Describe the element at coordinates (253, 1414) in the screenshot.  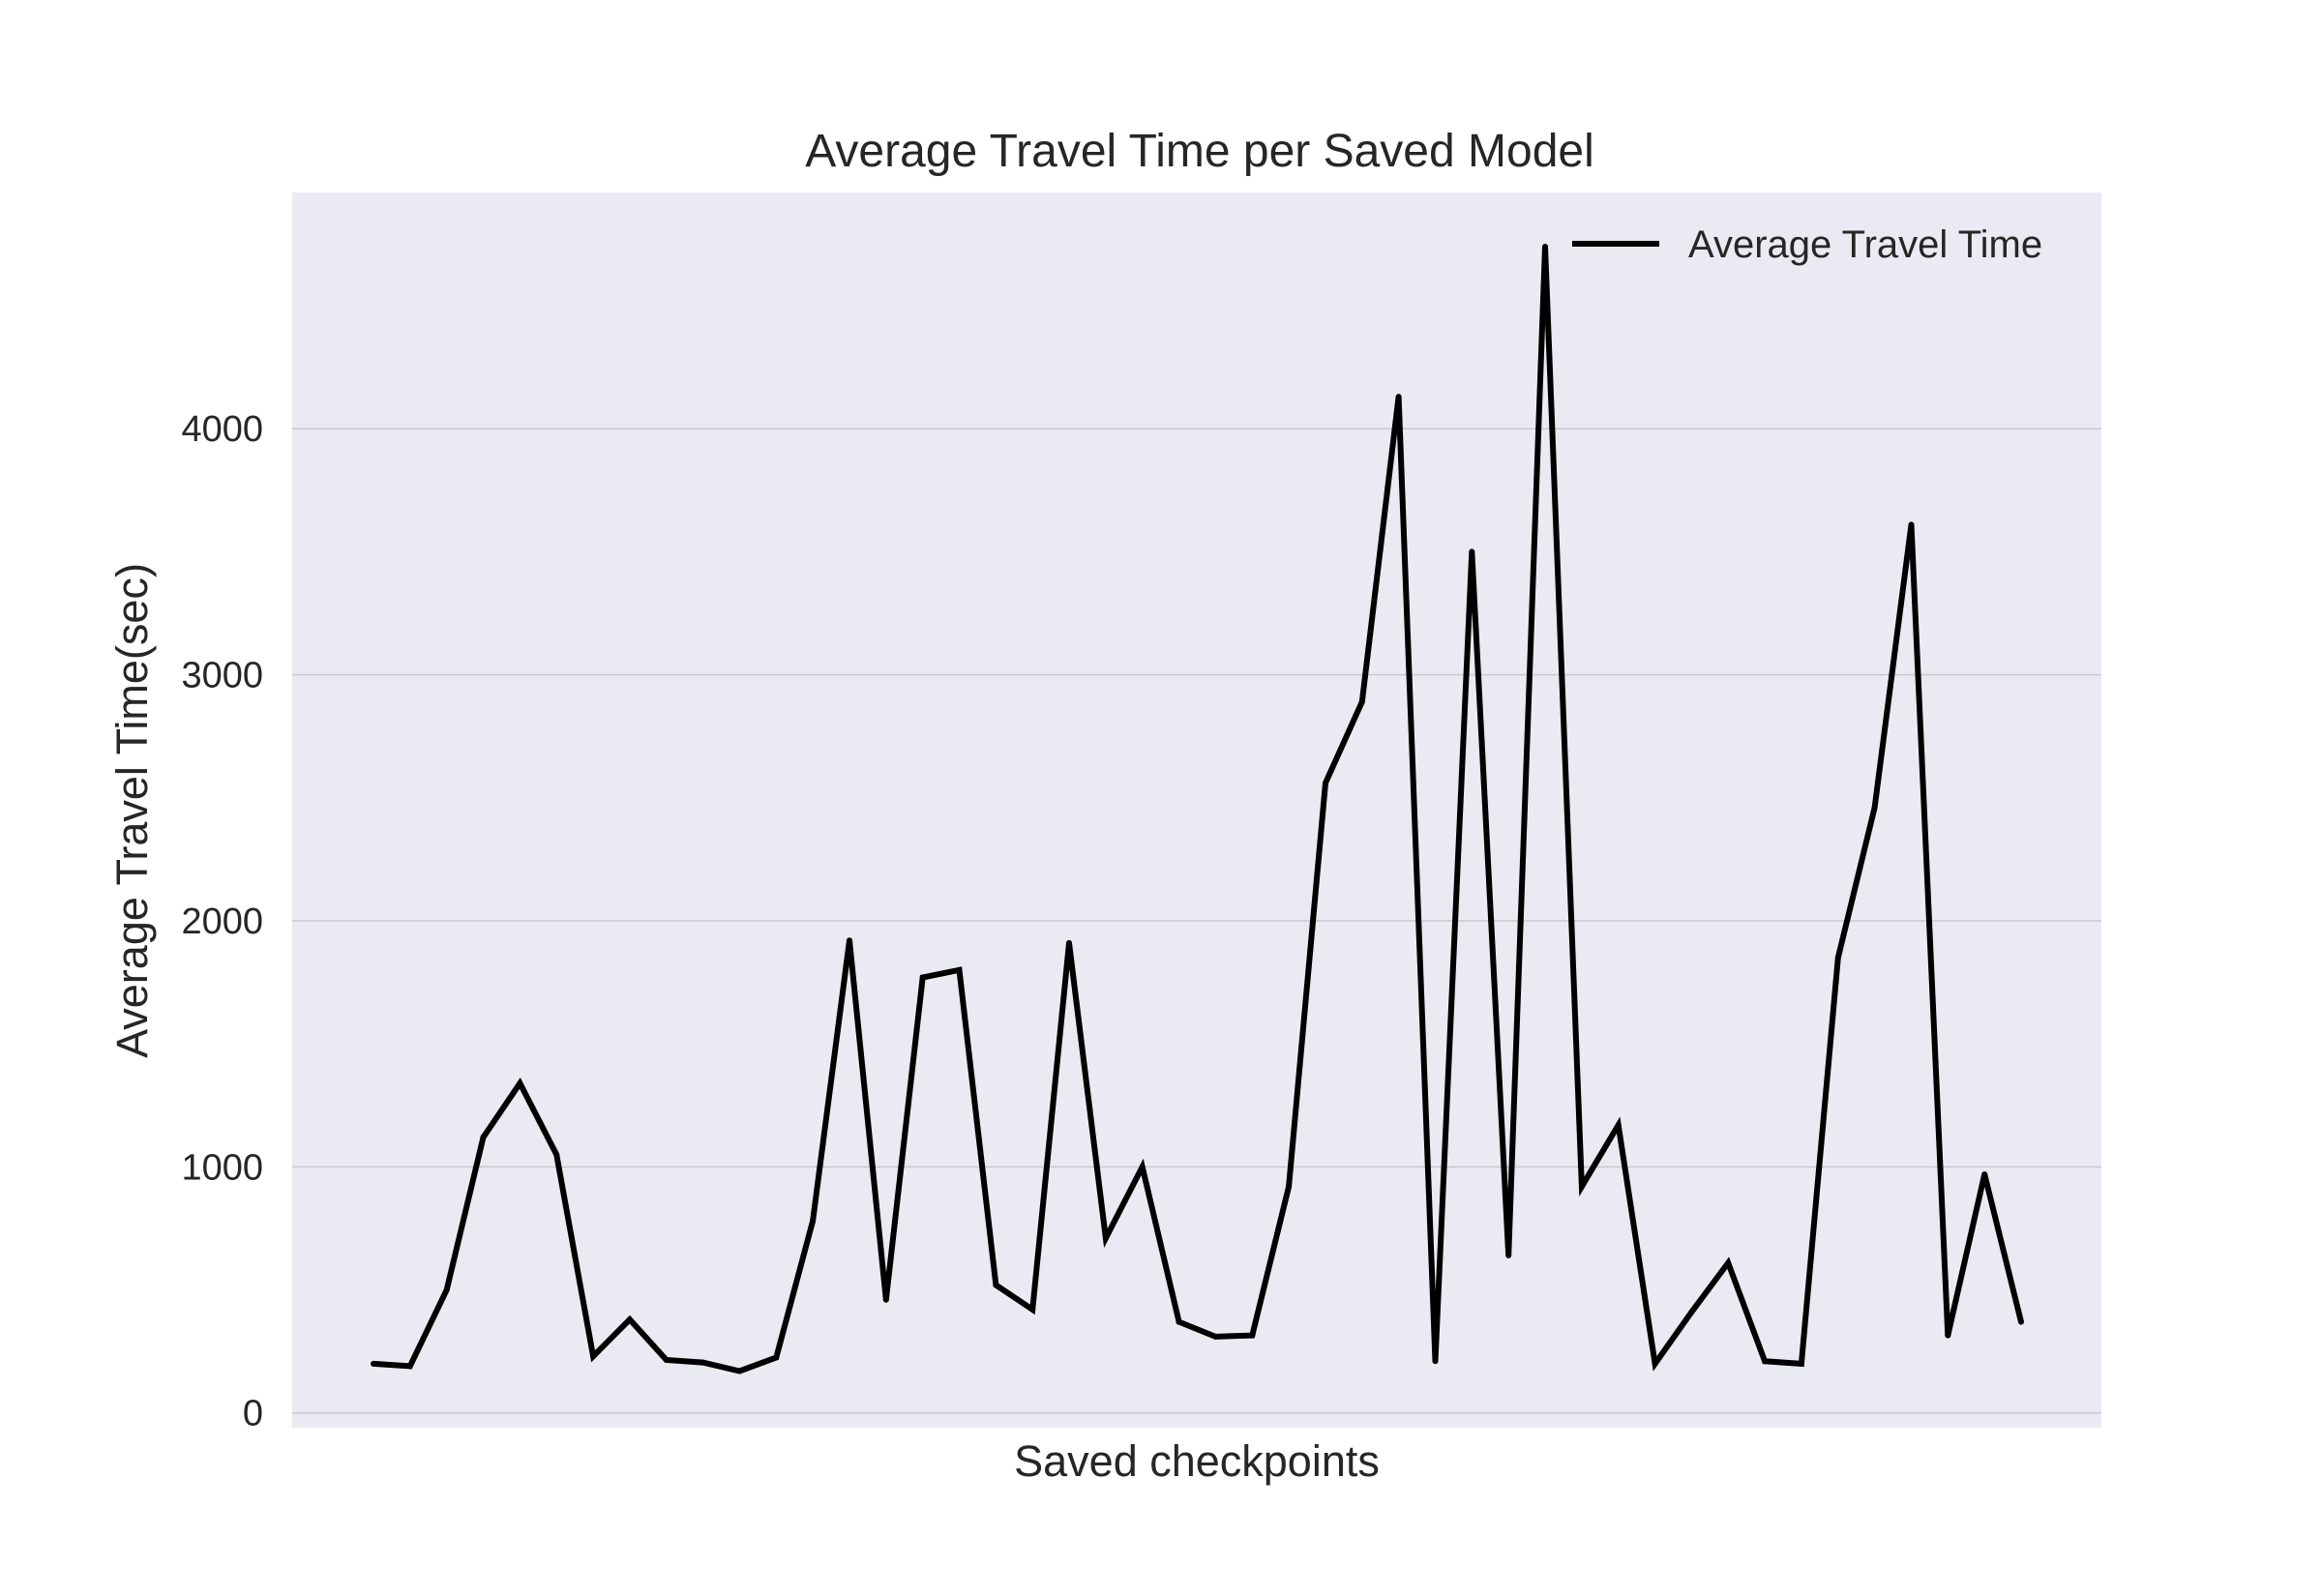
I see `y-tick-label: 0` at that location.